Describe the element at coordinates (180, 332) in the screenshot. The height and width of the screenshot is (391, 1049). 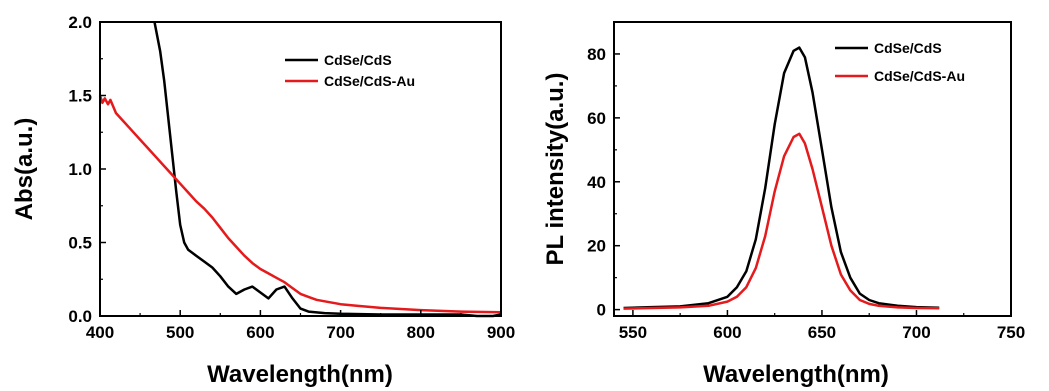
I see `x-tick-label: 500` at that location.